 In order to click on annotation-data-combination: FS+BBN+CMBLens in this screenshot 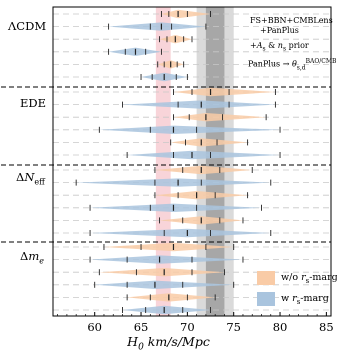, I will do `click(291, 20)`.